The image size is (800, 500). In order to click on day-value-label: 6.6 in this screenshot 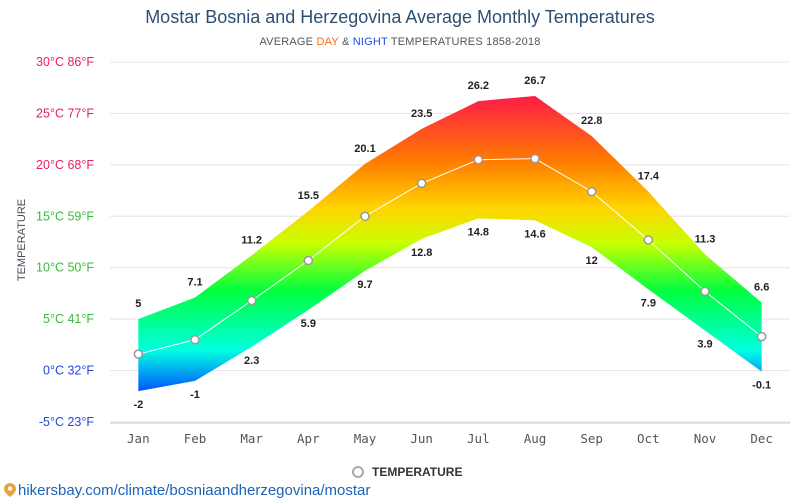, I will do `click(761, 288)`.